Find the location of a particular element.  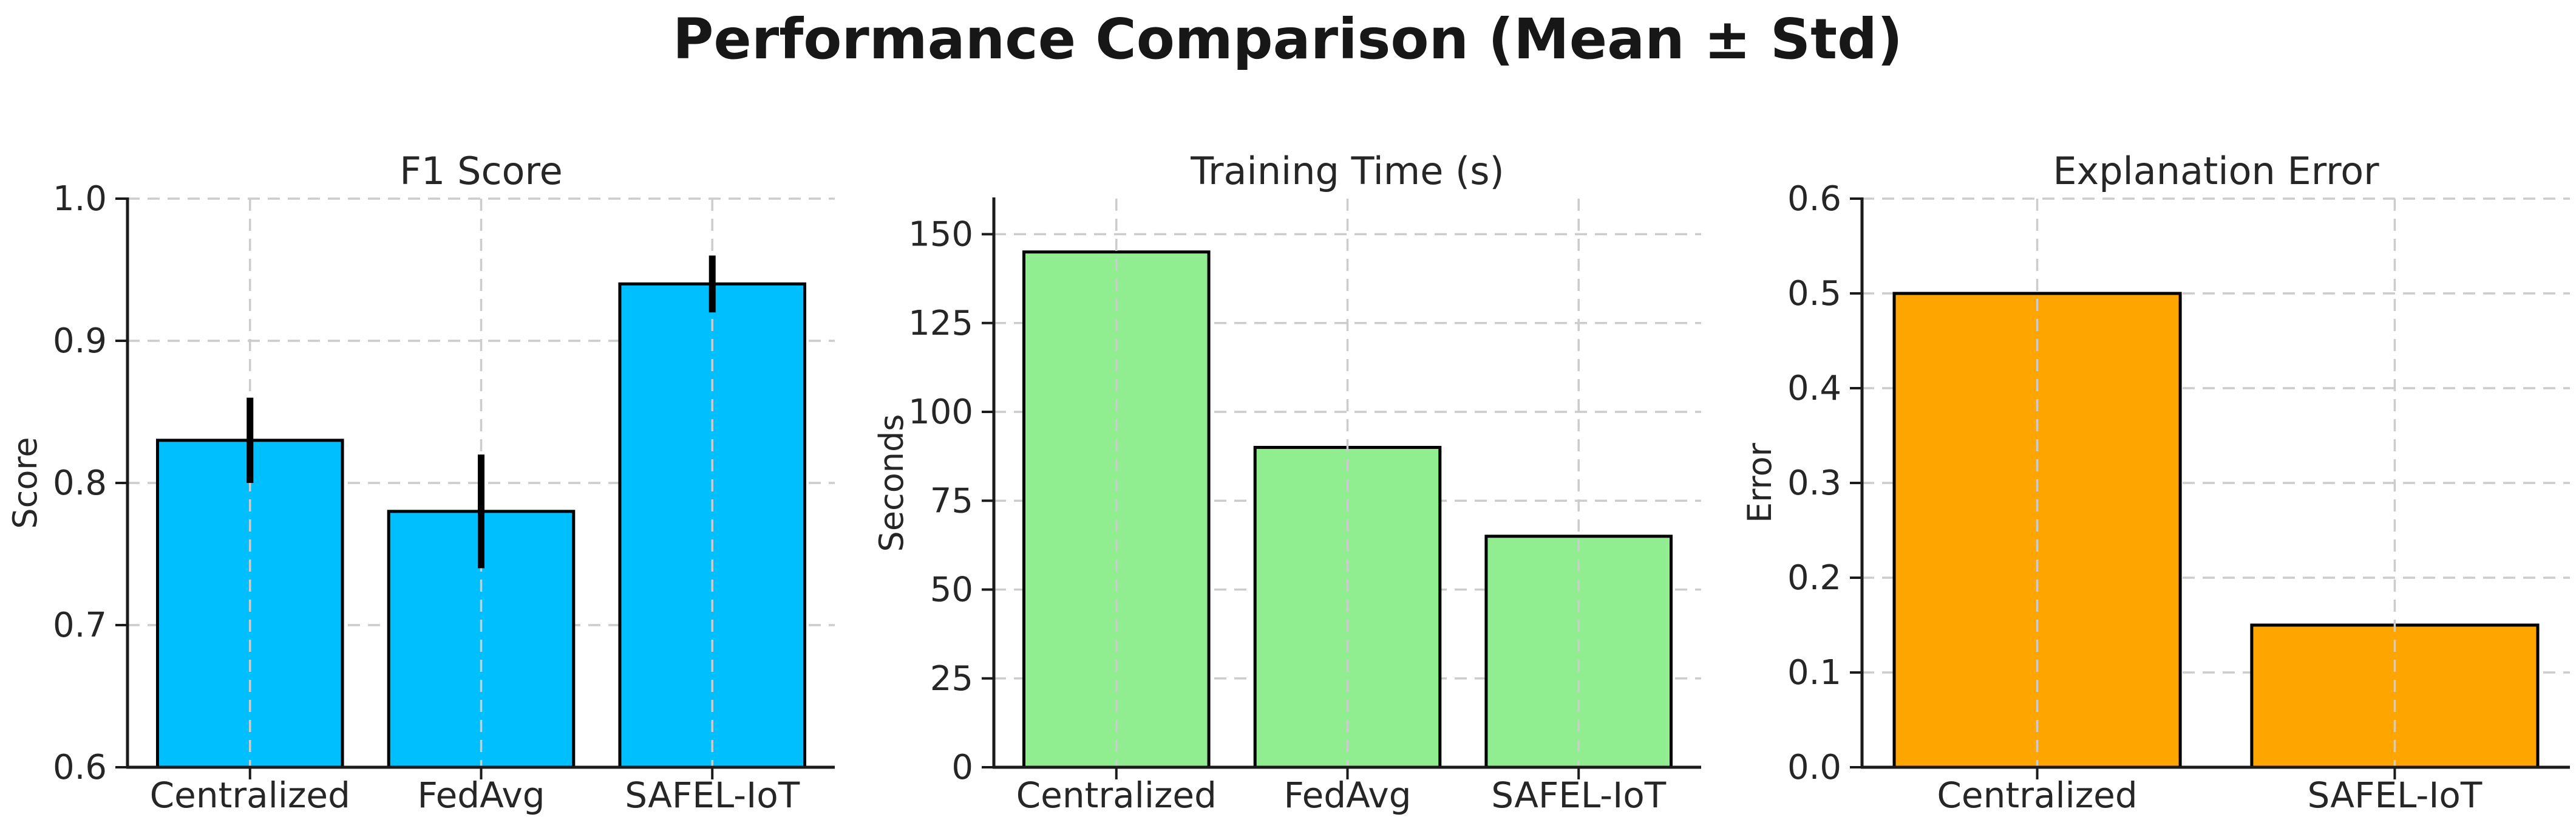

y-tick-label: 125 is located at coordinates (940, 323).